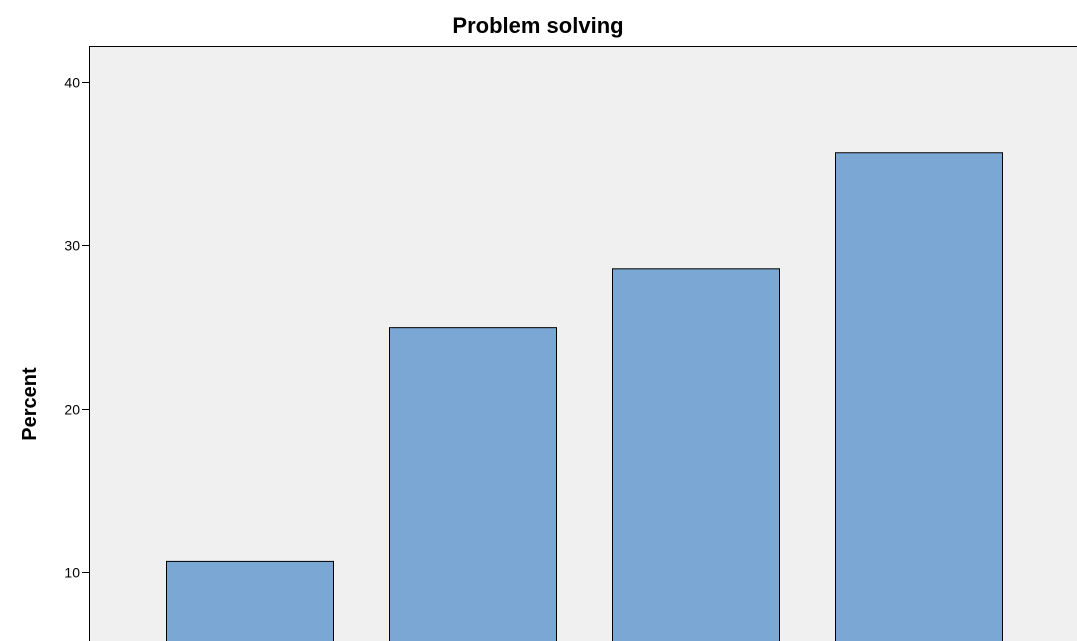 The height and width of the screenshot is (641, 1077). Describe the element at coordinates (72, 83) in the screenshot. I see `y-tick-label: 40` at that location.